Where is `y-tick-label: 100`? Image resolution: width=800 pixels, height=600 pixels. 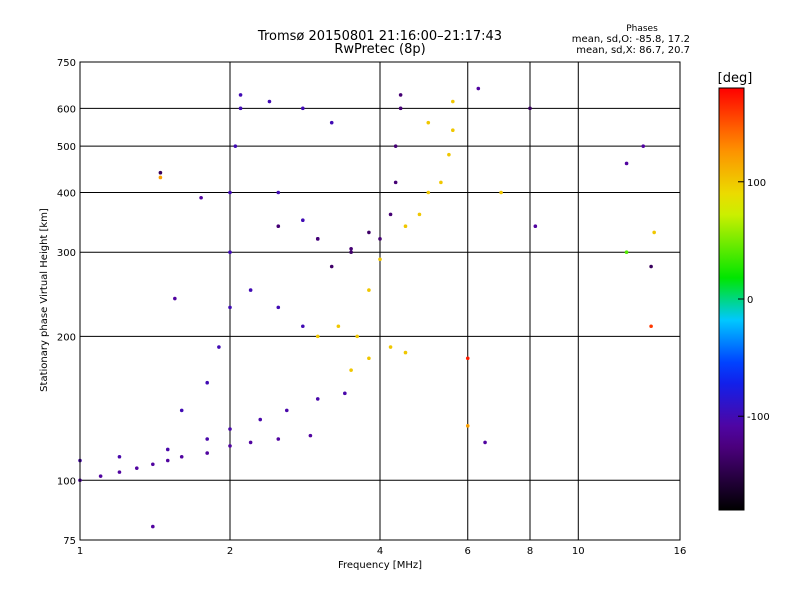 y-tick-label: 100 is located at coordinates (66, 481).